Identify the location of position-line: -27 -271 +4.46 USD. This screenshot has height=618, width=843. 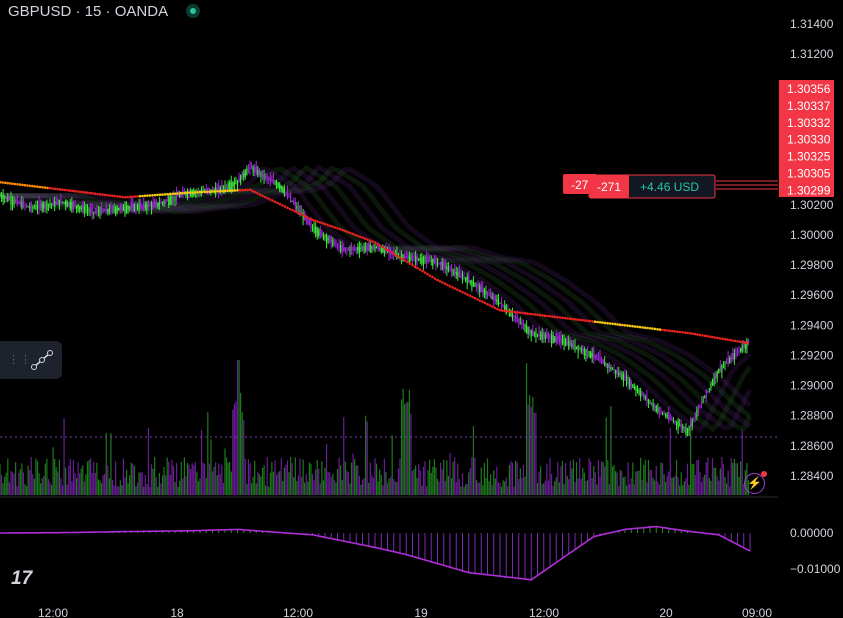
(670, 186).